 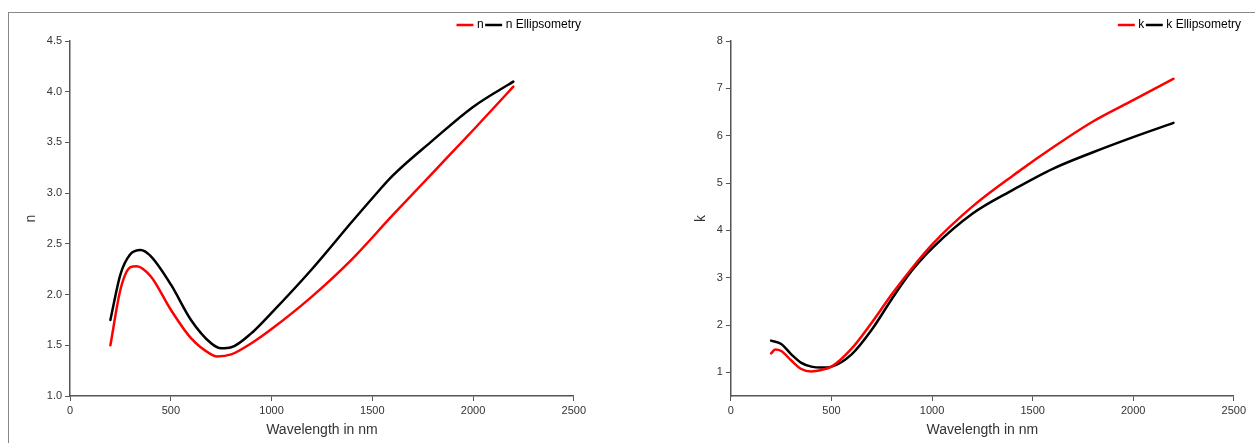 What do you see at coordinates (54, 242) in the screenshot?
I see `y-tick-label: 2.5` at bounding box center [54, 242].